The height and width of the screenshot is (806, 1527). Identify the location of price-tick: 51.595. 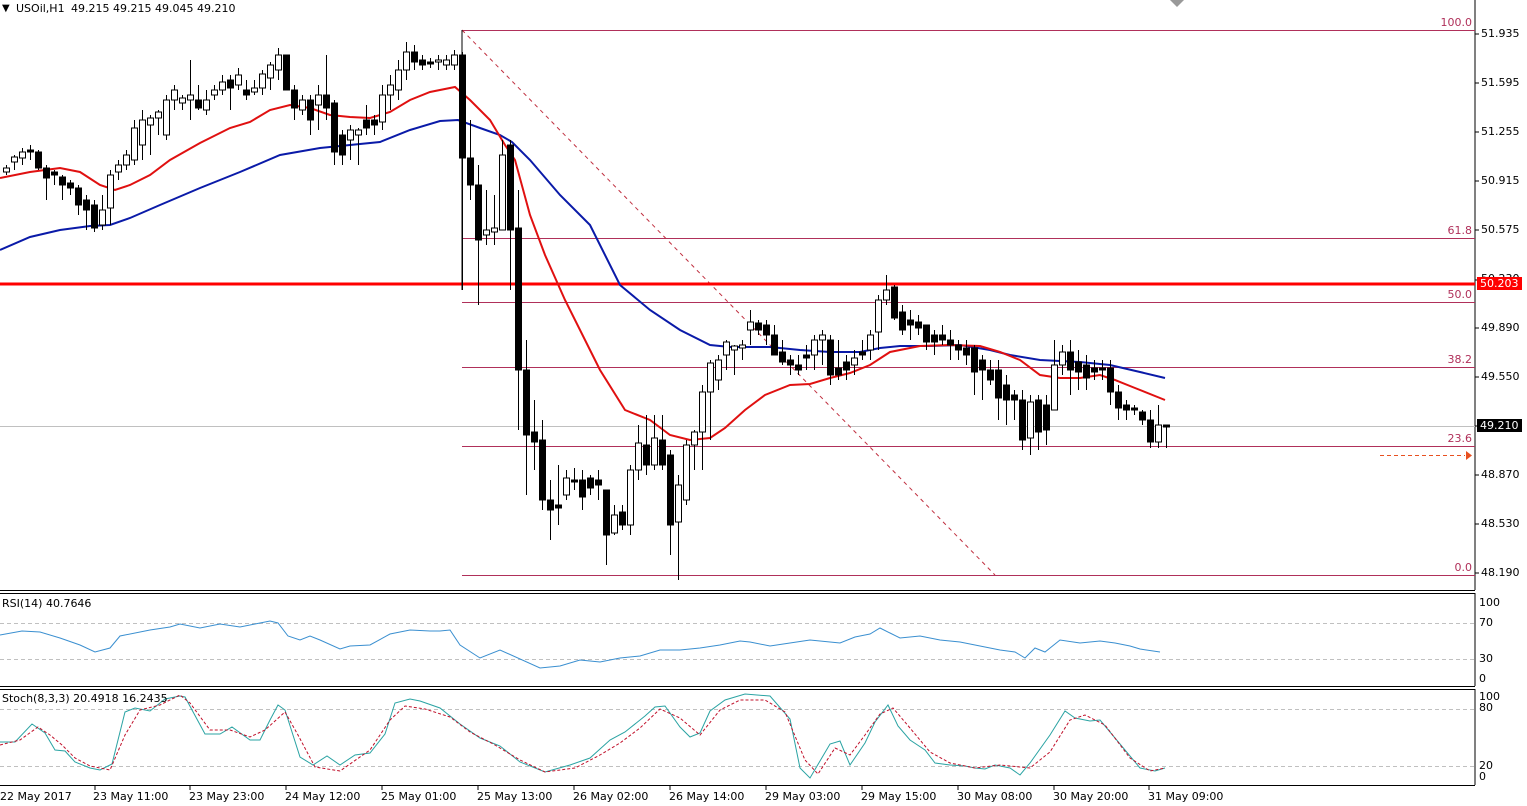
(1500, 82).